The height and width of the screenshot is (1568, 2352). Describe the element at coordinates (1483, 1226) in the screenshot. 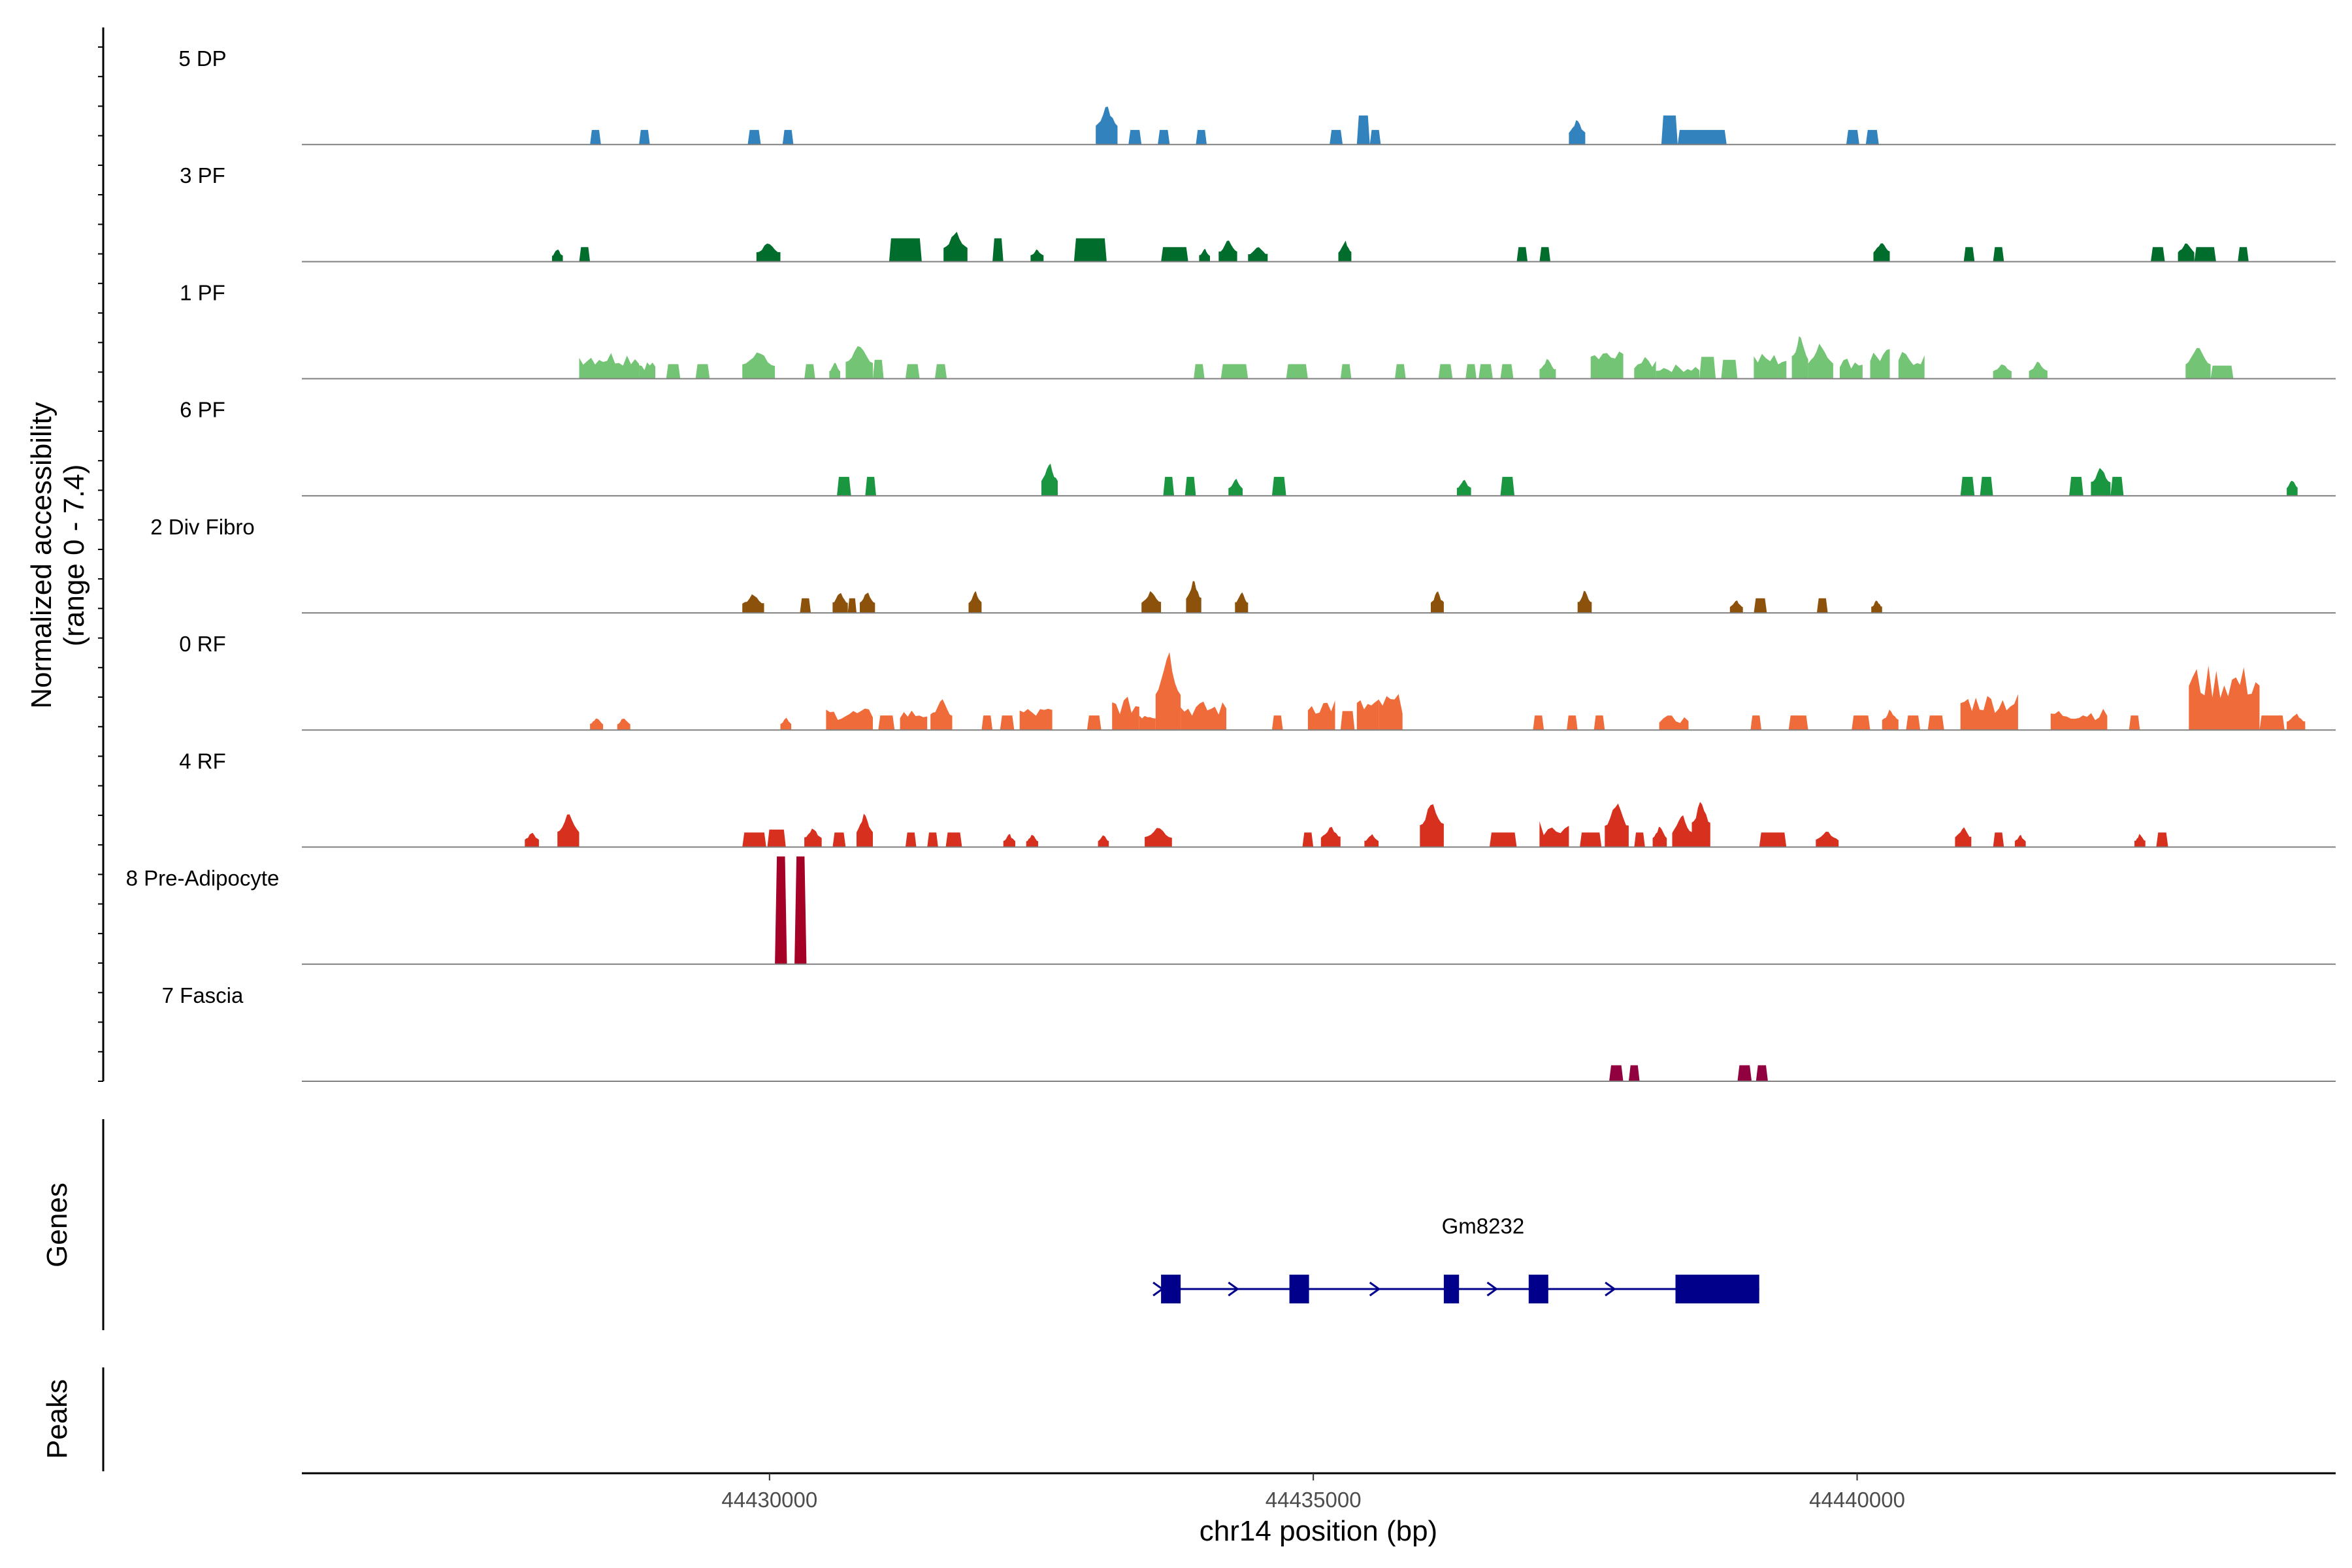

I see `gene-name: Gm8232` at that location.